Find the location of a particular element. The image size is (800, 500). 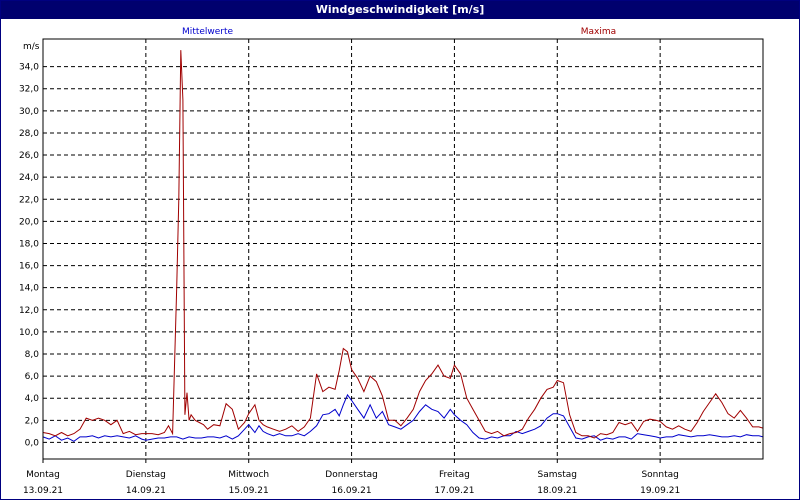

y-tick-label: 18,0 is located at coordinates (29, 244).